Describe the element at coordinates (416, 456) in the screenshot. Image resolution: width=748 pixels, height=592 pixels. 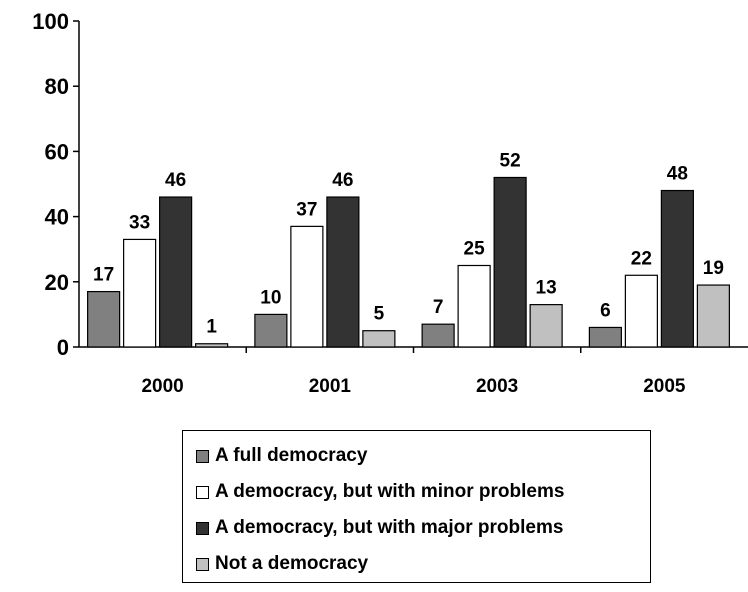
I see `legend-item: A full democracy` at that location.